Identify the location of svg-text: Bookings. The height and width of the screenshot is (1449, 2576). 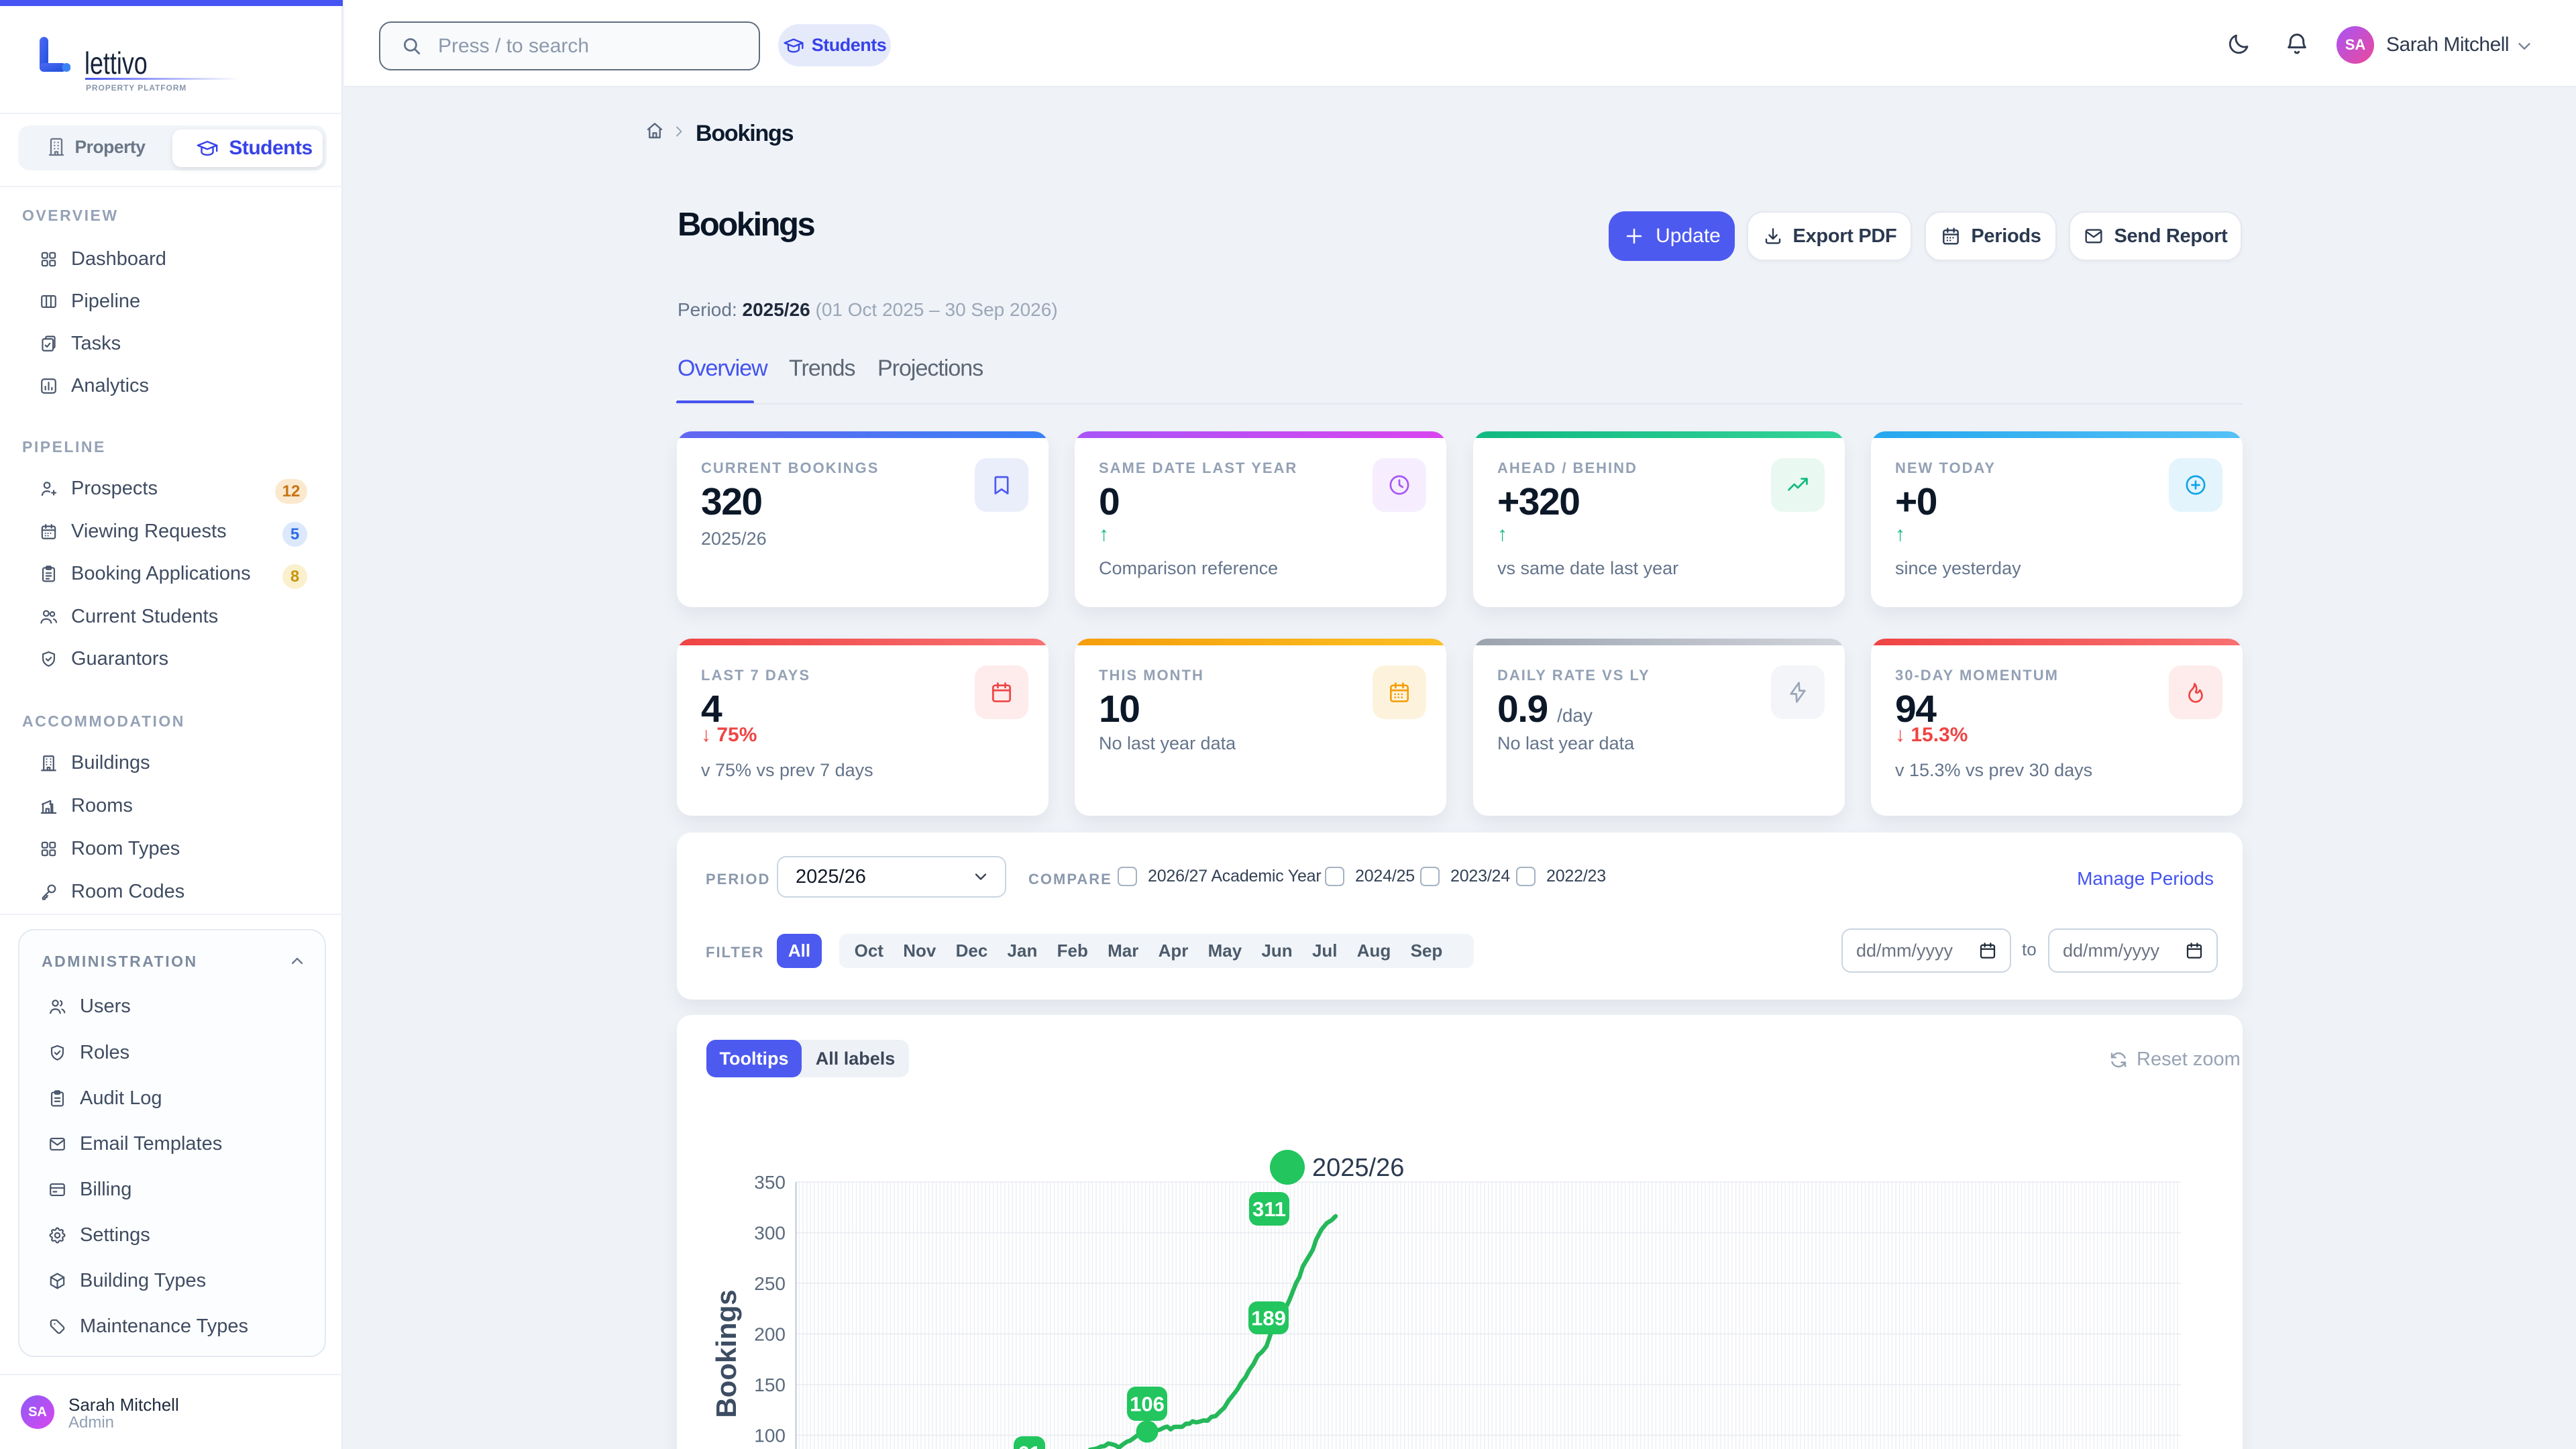
(726, 1353).